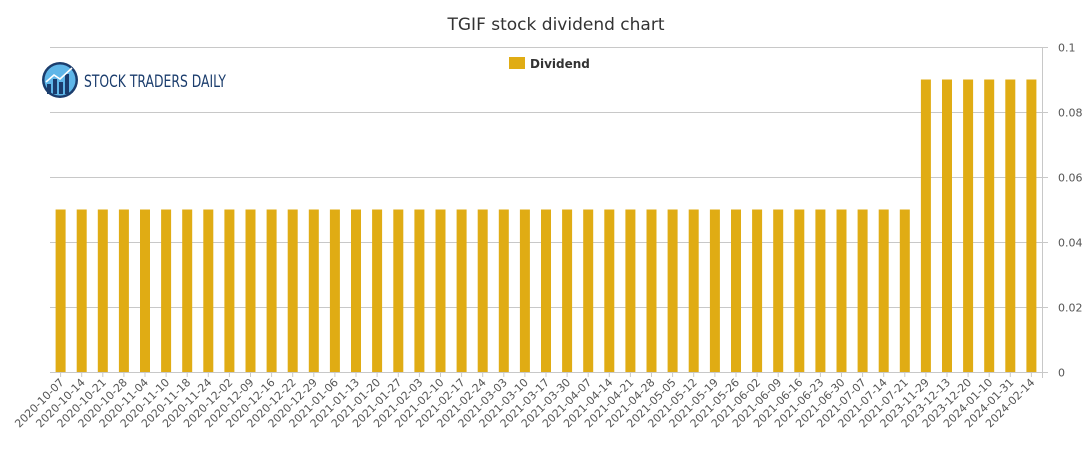 The height and width of the screenshot is (450, 1091). I want to click on y-tick-label: 0.06, so click(1070, 178).